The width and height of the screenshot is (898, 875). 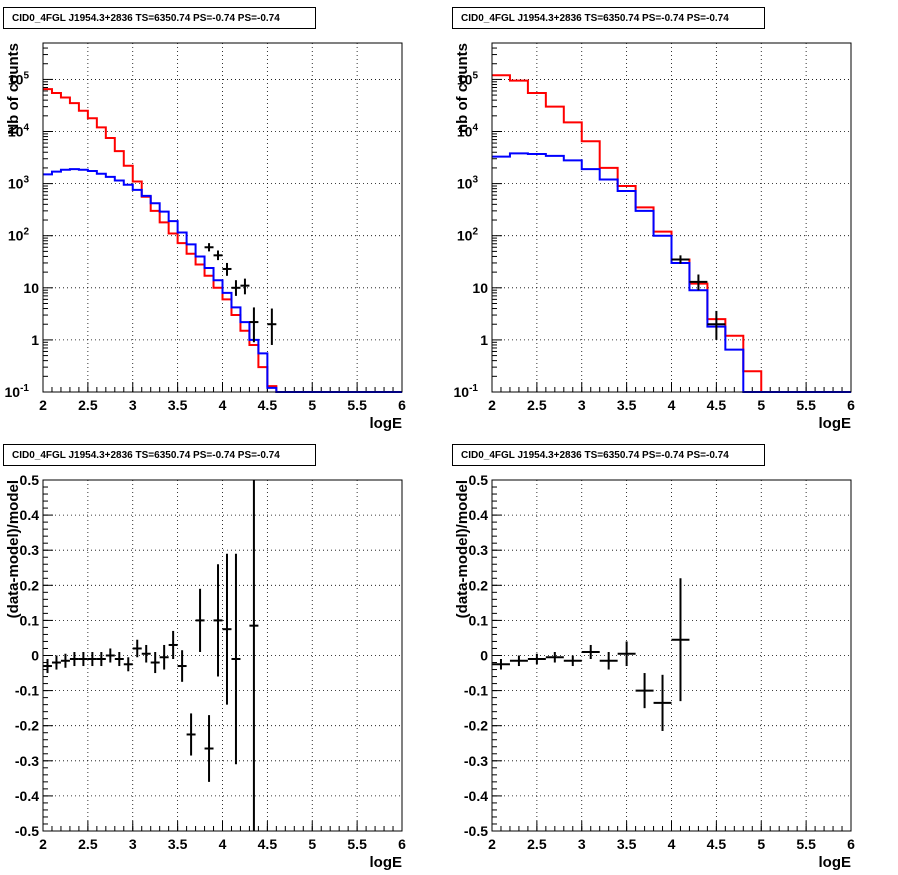 What do you see at coordinates (476, 831) in the screenshot?
I see `y-tick-label: -0.5` at bounding box center [476, 831].